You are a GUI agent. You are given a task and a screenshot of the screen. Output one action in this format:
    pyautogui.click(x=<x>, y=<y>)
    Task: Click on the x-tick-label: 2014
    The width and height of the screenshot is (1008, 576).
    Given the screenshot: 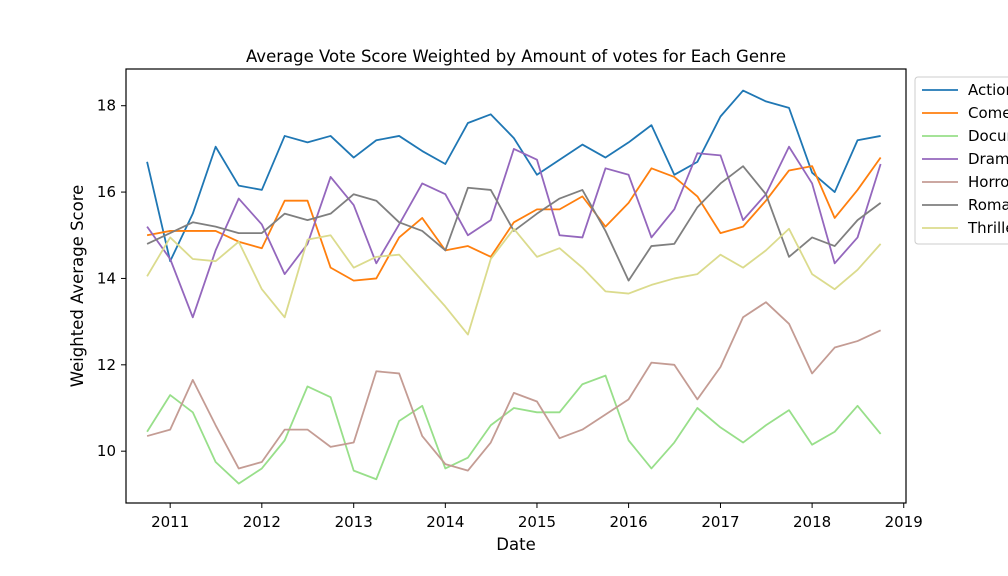 What is the action you would take?
    pyautogui.click(x=445, y=522)
    